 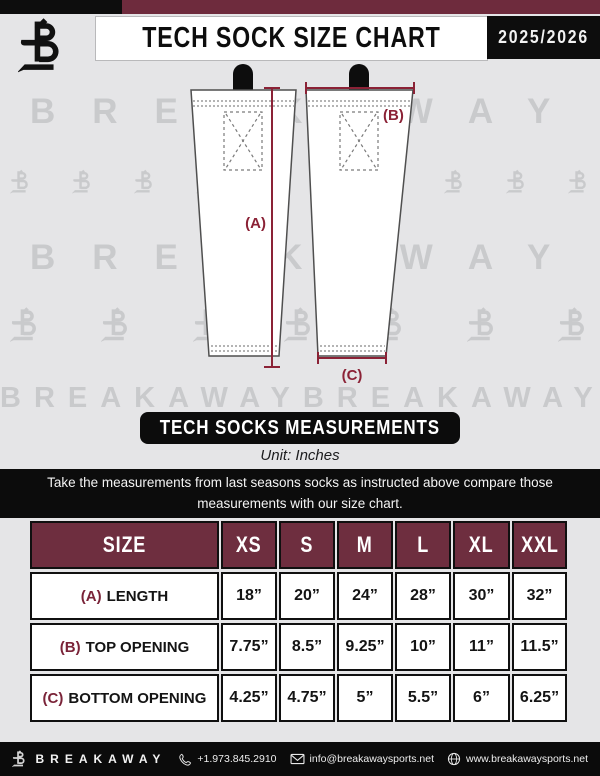 What do you see at coordinates (20, 759) in the screenshot?
I see `breakaway-b-logo-icon` at bounding box center [20, 759].